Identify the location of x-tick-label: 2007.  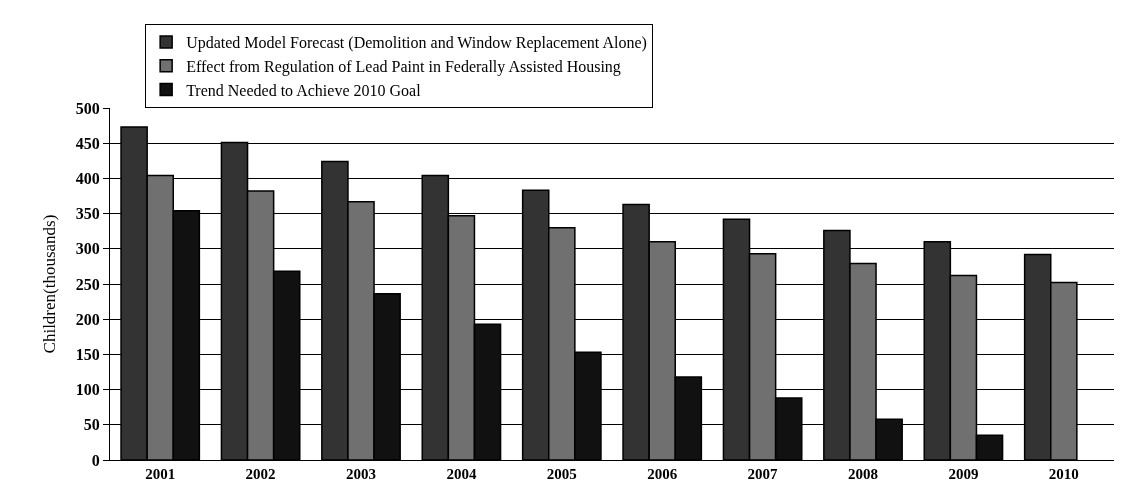
(763, 474).